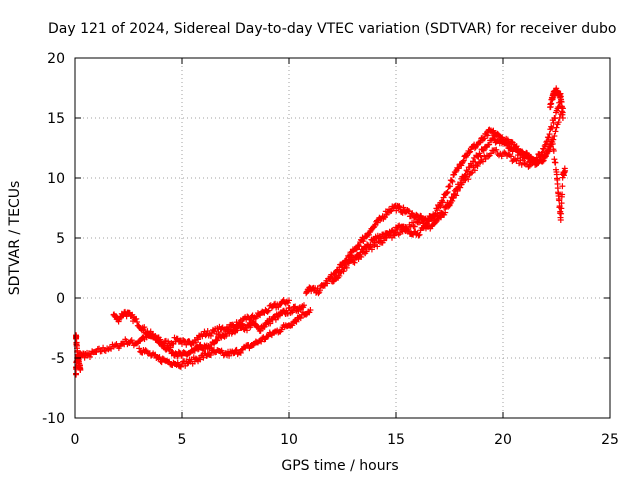  What do you see at coordinates (56, 179) in the screenshot?
I see `y-tick-label: 10` at bounding box center [56, 179].